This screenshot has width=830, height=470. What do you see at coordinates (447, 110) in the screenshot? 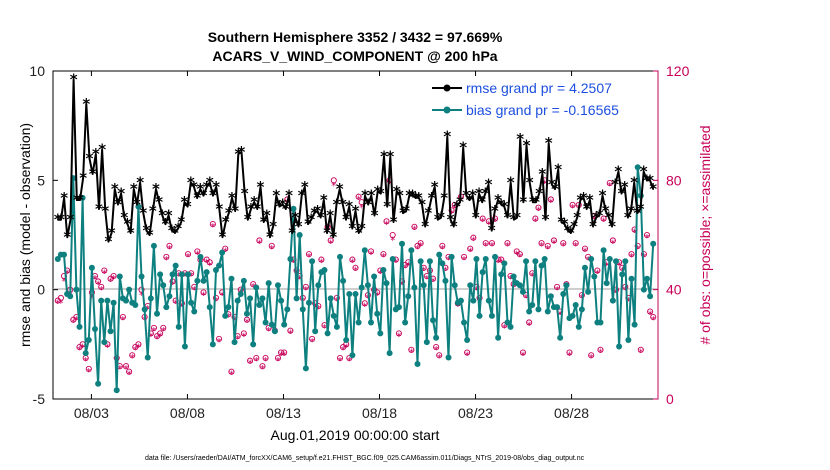
I see `legend-bias-marker` at bounding box center [447, 110].